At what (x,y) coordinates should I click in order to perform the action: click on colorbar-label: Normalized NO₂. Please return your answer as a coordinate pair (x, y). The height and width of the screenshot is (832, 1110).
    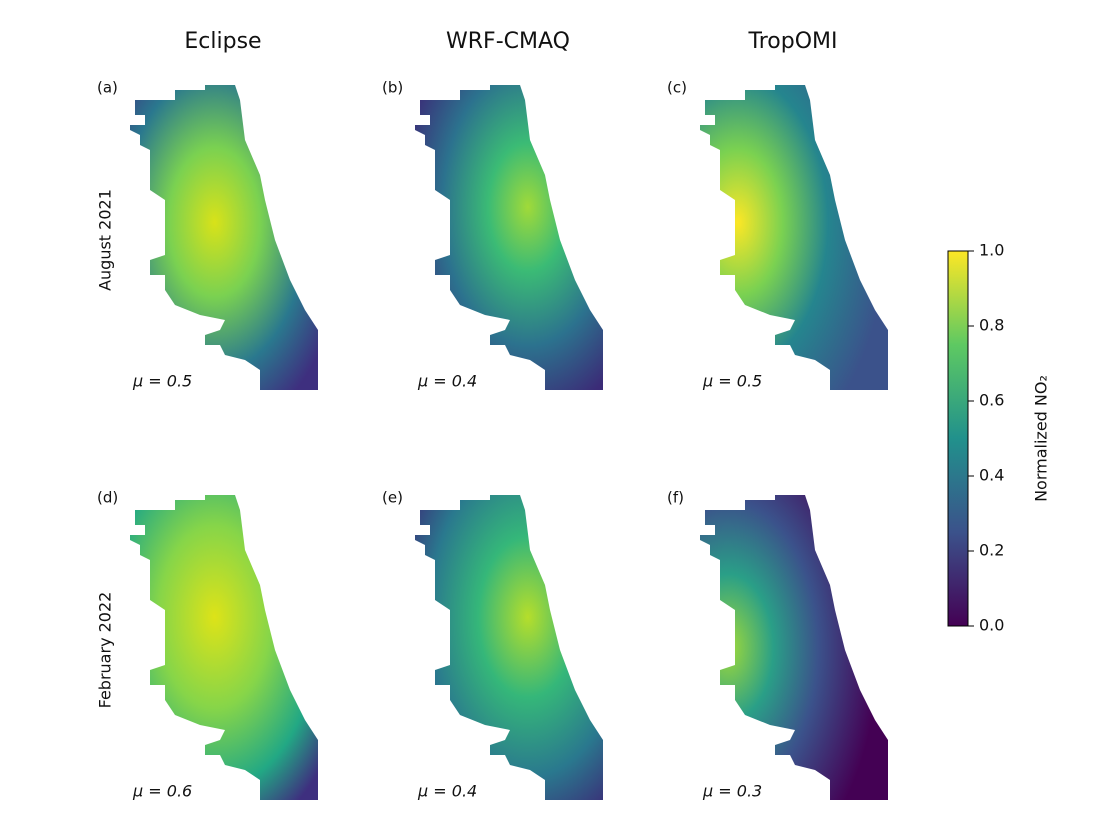
    Looking at the image, I should click on (1041, 438).